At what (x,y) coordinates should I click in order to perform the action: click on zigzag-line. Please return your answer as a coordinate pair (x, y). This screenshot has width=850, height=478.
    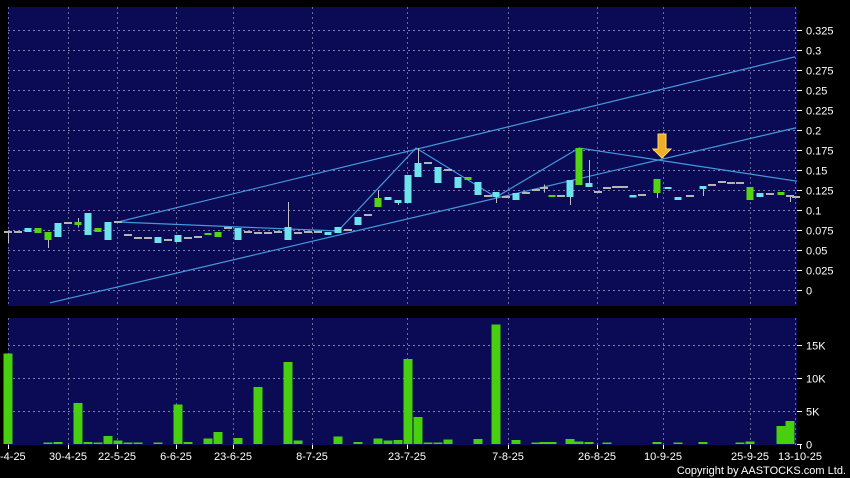
    Looking at the image, I should click on (457, 189).